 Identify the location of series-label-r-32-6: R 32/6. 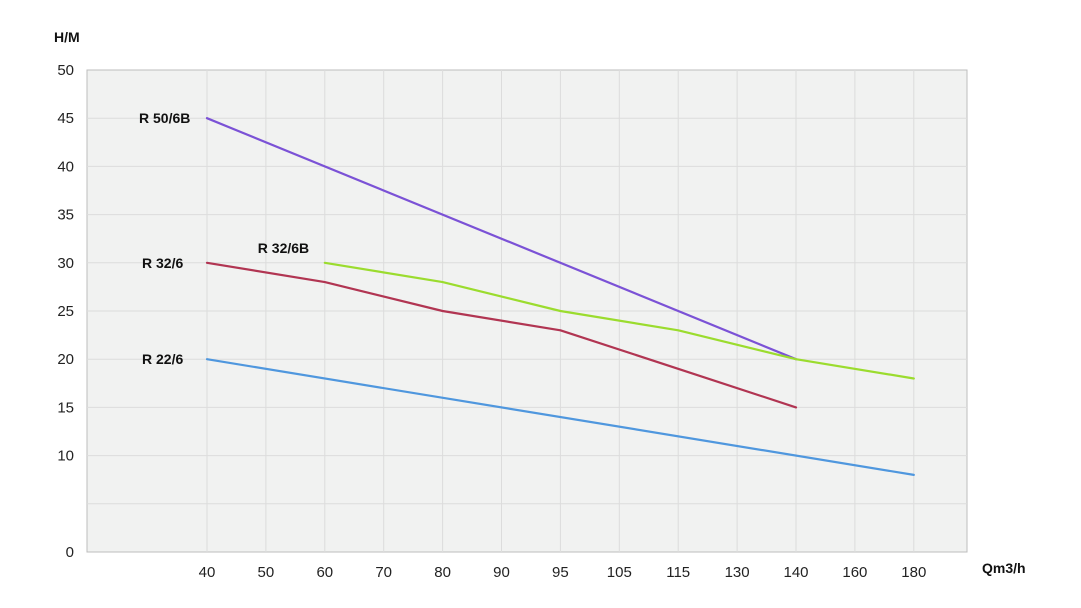
(162, 263).